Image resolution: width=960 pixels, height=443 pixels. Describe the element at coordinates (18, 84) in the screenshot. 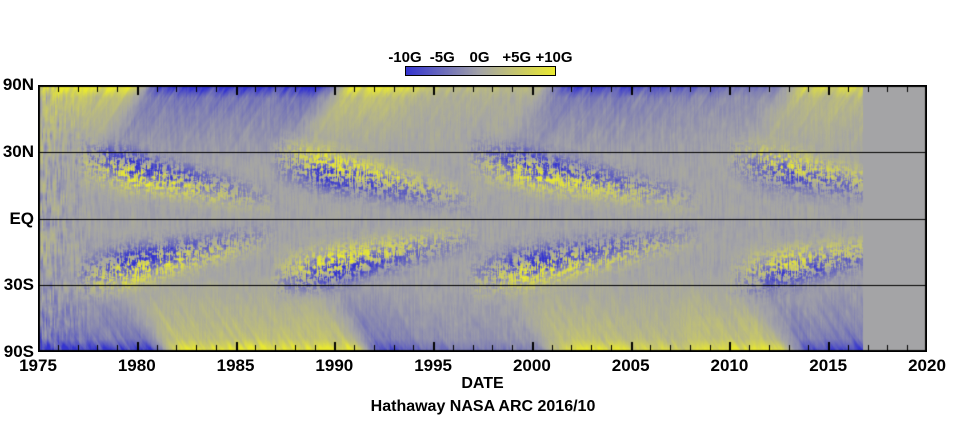

I see `y-axis-label: 90N` at that location.